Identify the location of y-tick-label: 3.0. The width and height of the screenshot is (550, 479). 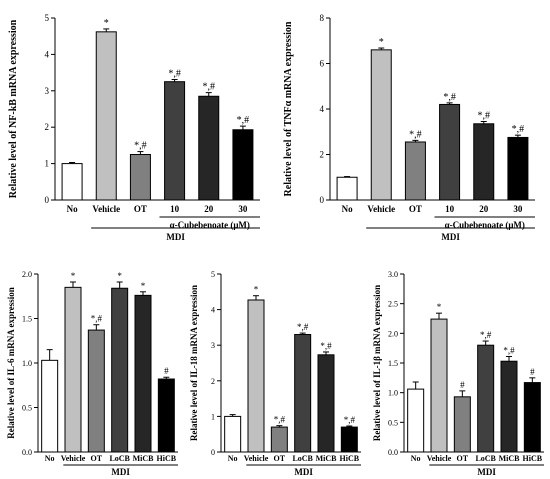
(393, 274).